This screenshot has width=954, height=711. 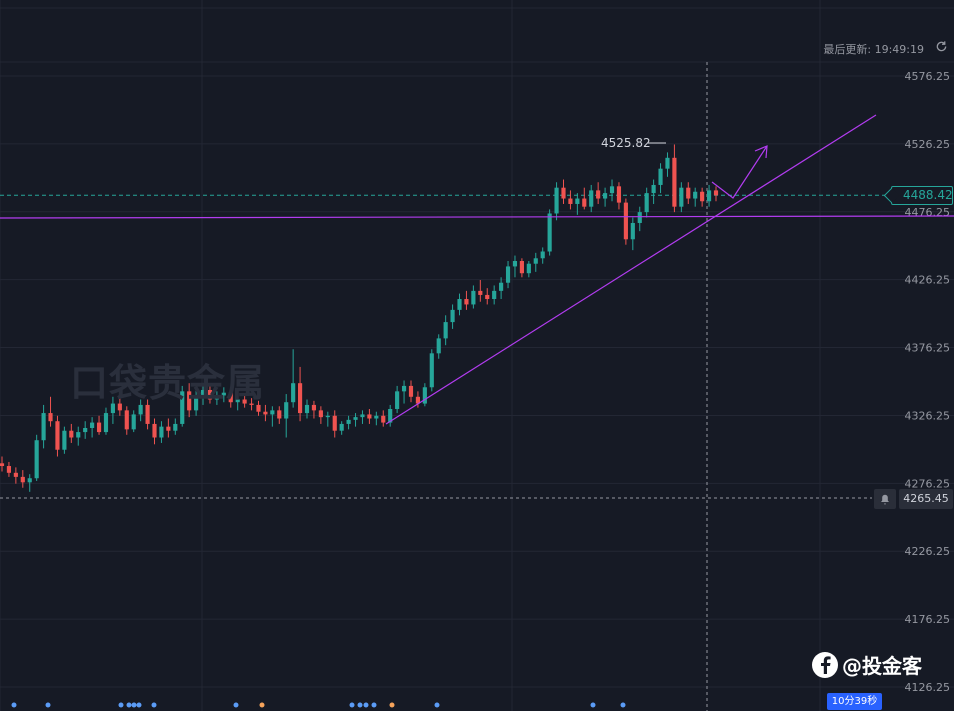 What do you see at coordinates (941, 46) in the screenshot?
I see `refresh-icon` at bounding box center [941, 46].